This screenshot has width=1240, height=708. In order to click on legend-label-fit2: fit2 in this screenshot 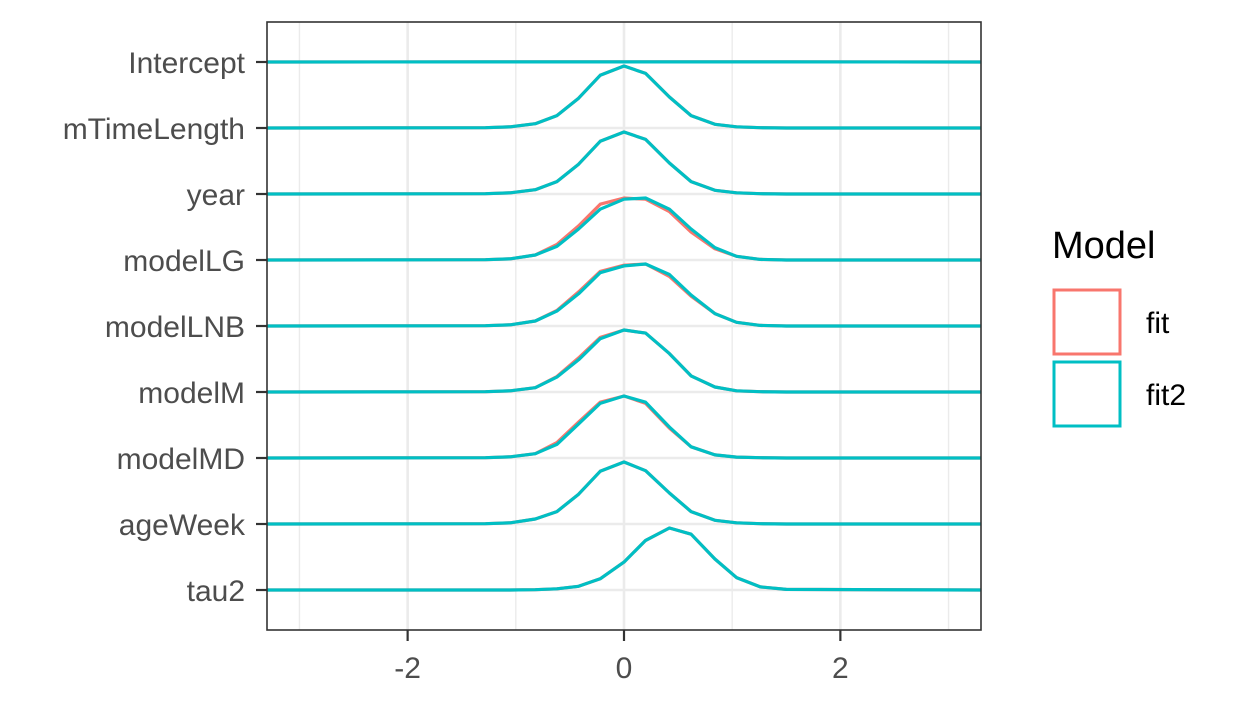, I will do `click(1166, 395)`.